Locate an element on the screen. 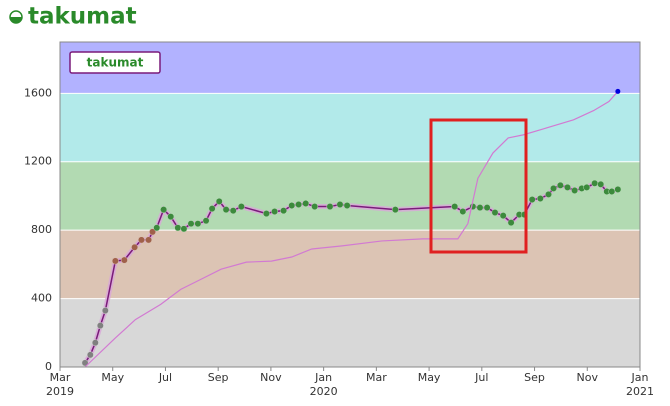  x-tick-label: Mar is located at coordinates (376, 377).